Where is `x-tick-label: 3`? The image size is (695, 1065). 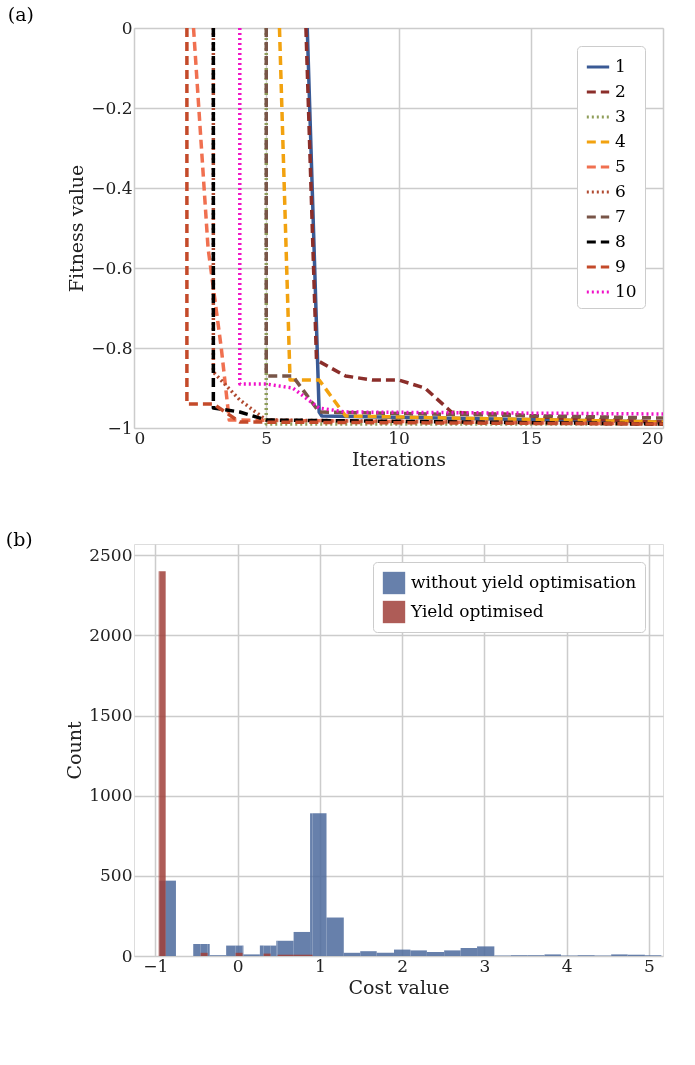
x-tick-label: 3 is located at coordinates (485, 965).